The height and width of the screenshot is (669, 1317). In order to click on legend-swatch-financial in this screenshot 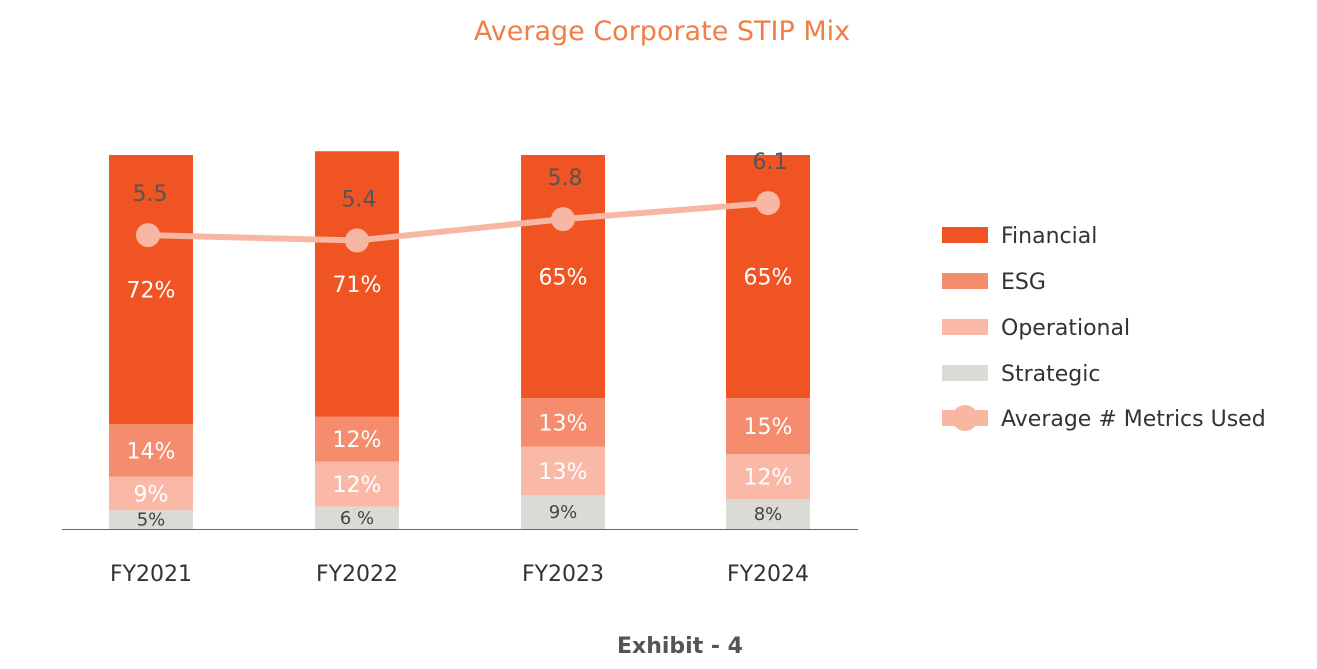, I will do `click(965, 235)`.